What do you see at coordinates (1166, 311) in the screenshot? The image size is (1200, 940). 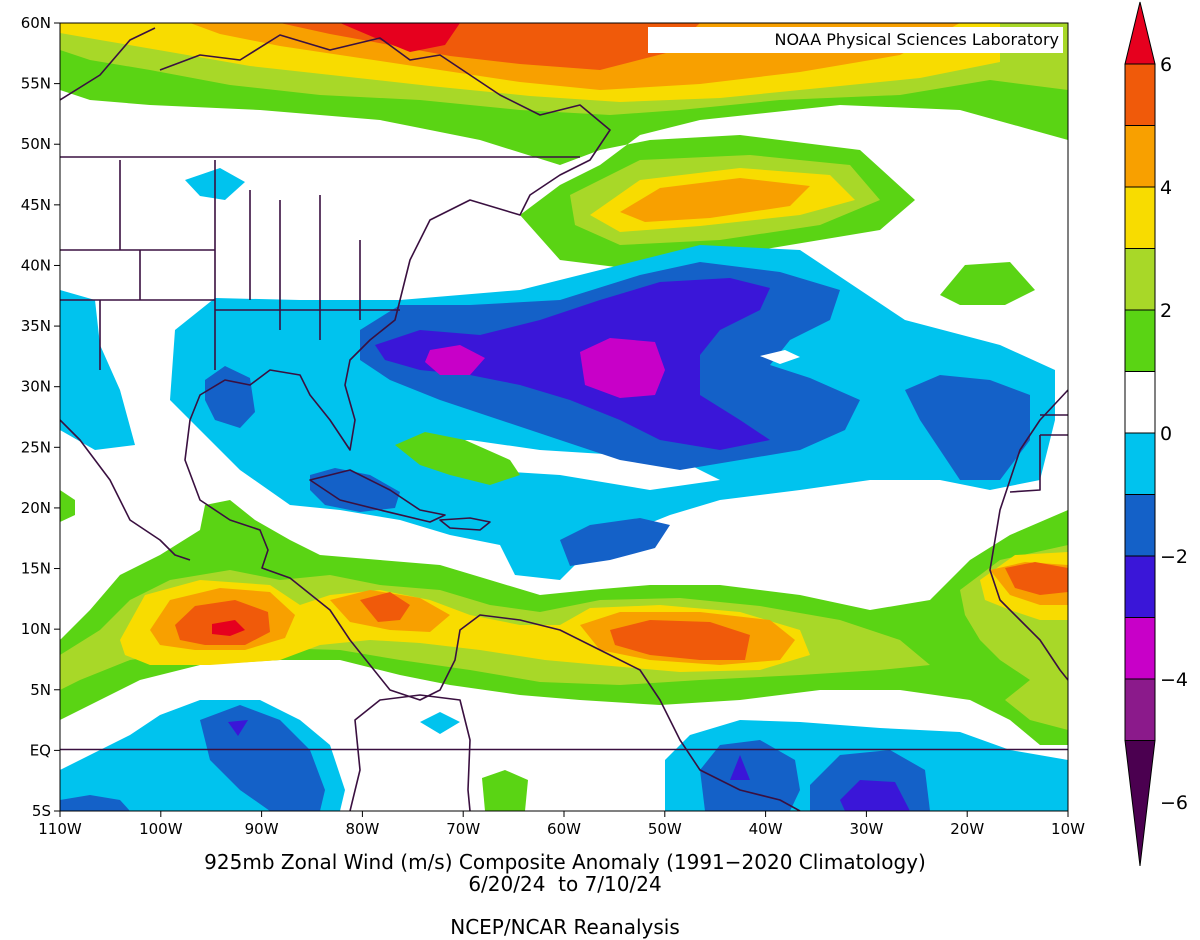 I see `colorbar-tick-label: 2` at bounding box center [1166, 311].